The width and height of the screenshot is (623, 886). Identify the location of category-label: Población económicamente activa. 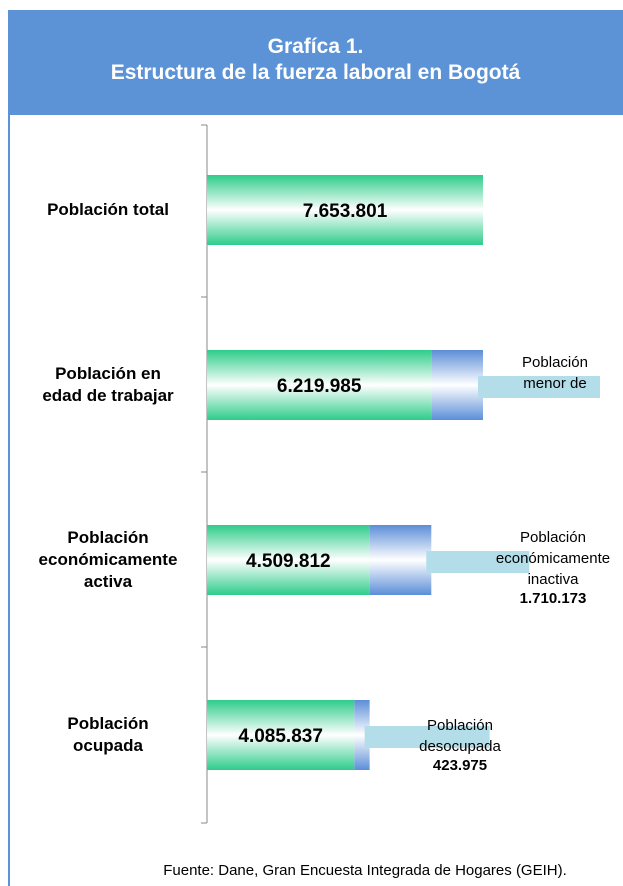
(108, 559).